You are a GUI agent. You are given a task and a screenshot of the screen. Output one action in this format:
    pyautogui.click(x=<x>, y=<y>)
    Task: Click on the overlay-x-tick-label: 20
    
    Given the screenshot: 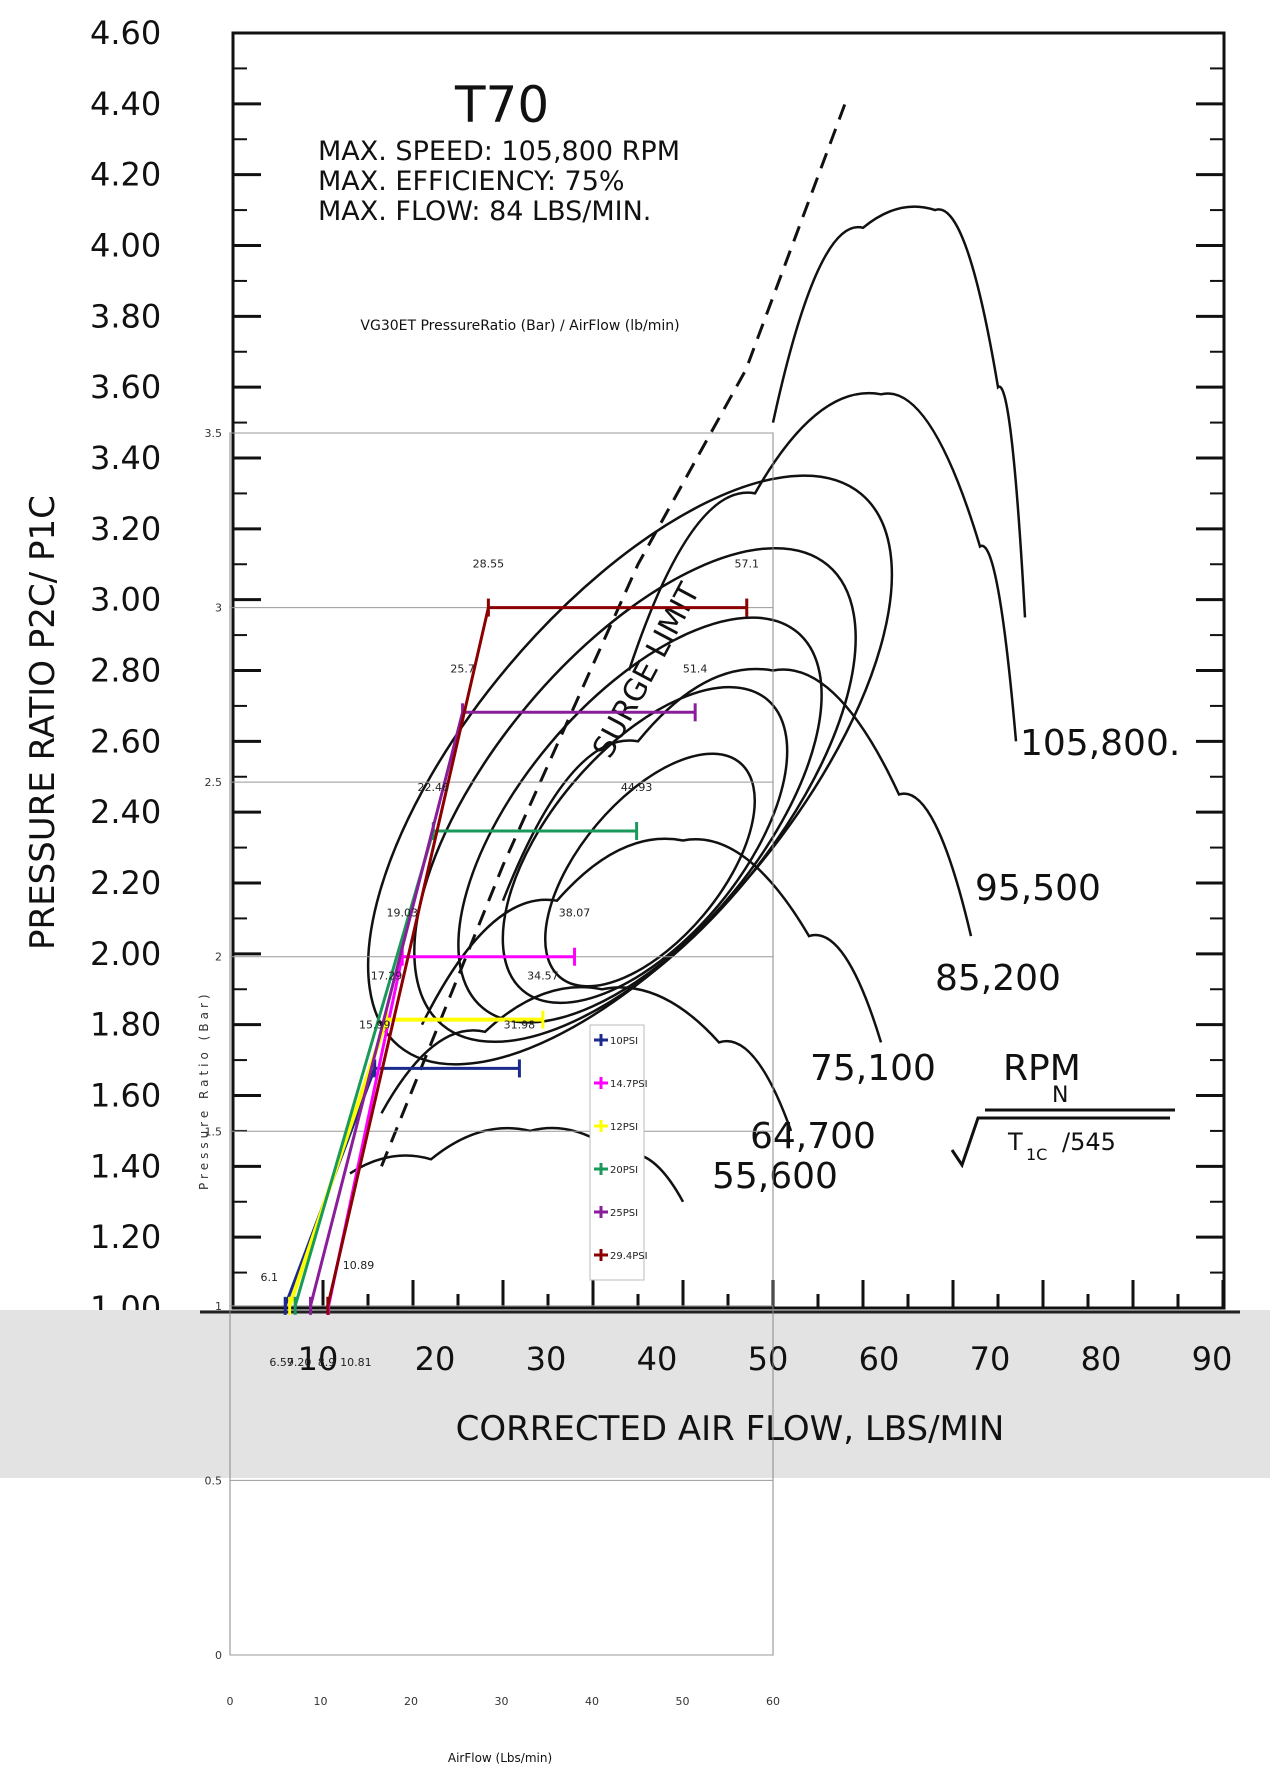 What is the action you would take?
    pyautogui.click(x=411, y=1701)
    